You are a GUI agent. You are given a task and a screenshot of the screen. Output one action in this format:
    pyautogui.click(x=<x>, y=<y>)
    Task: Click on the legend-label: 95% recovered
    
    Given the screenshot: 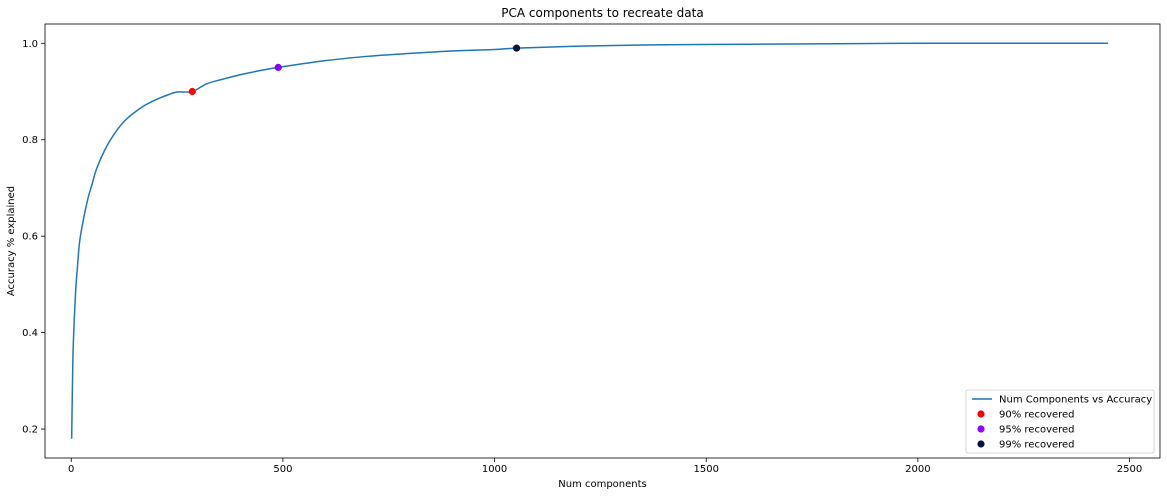 What is the action you would take?
    pyautogui.click(x=1037, y=430)
    